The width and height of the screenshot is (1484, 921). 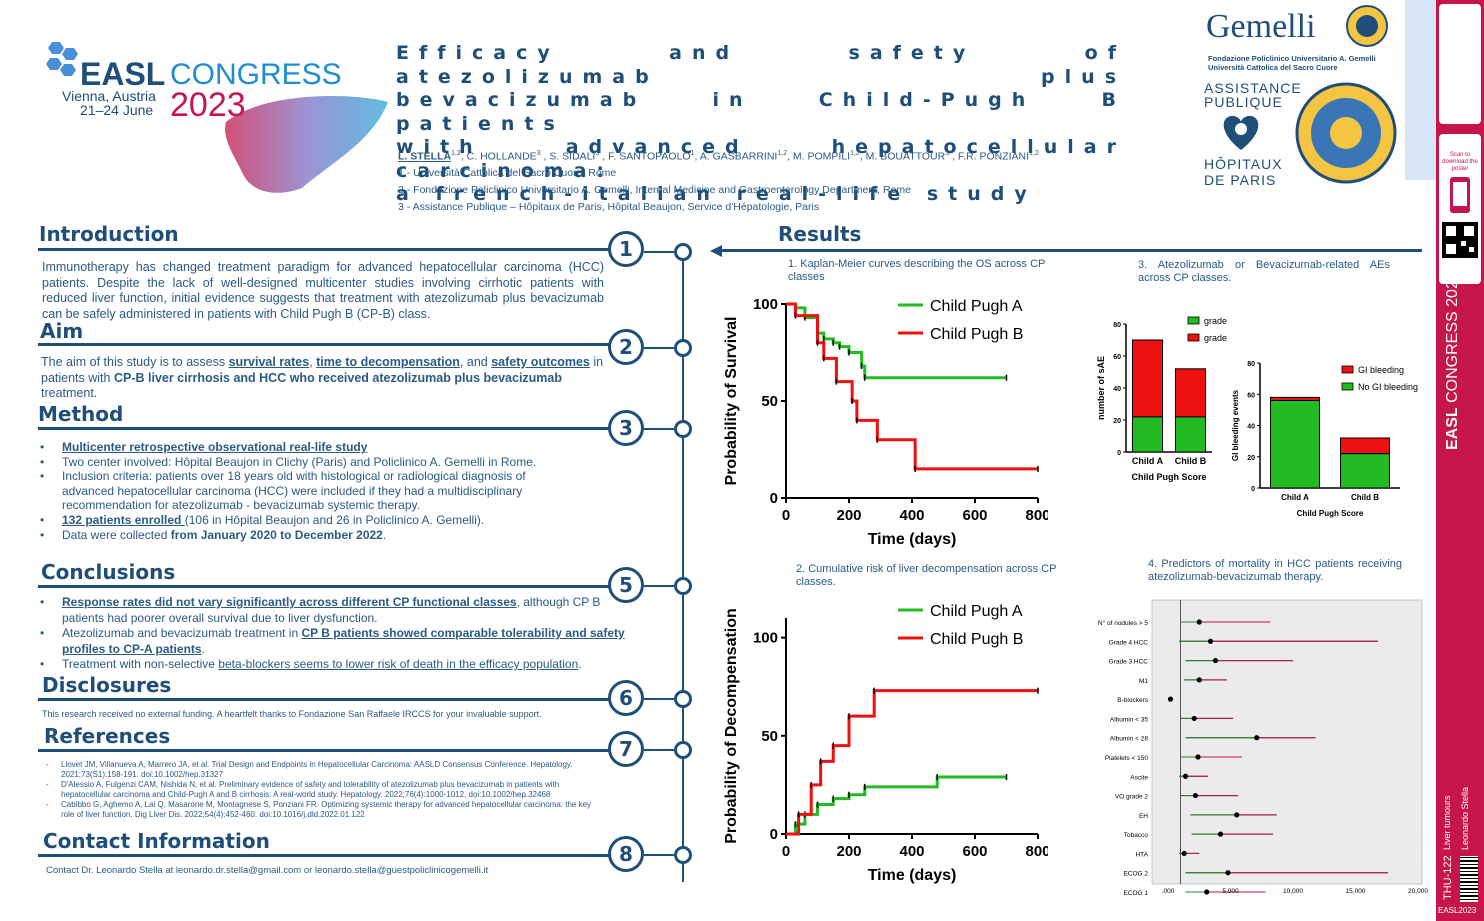 I want to click on scan-tile: Scan to download the poster, so click(x=1460, y=209).